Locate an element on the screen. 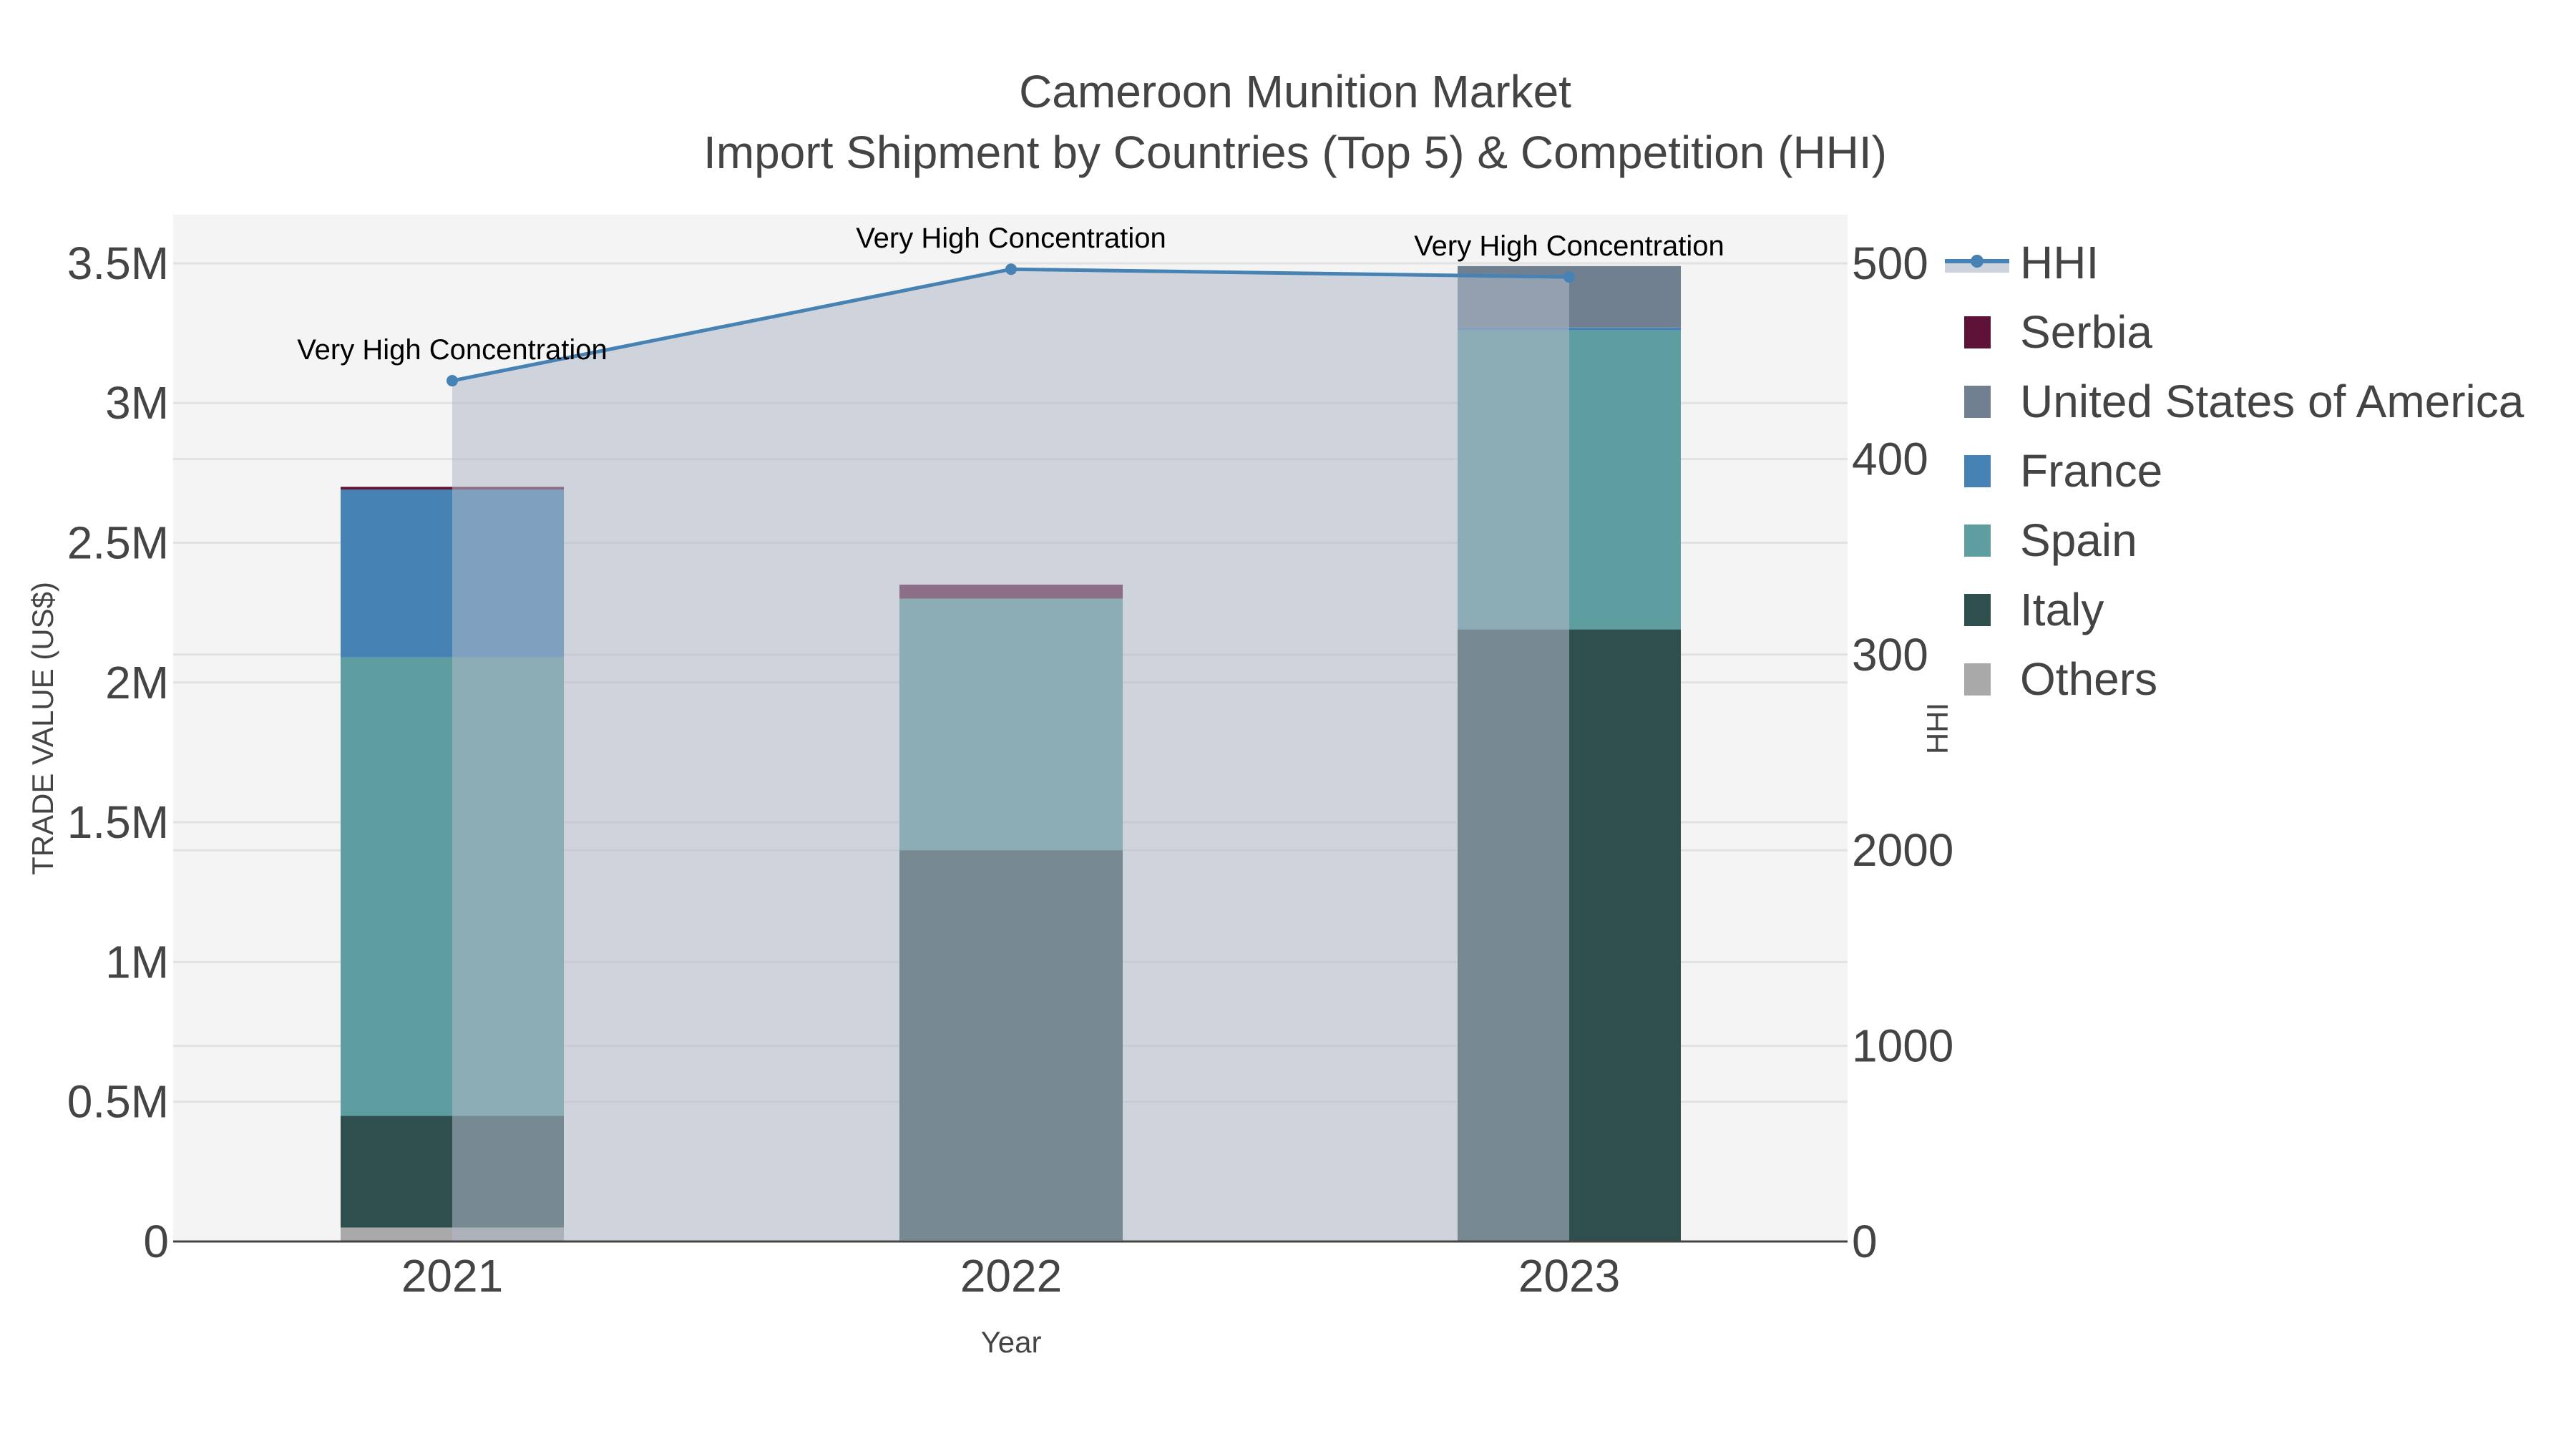  legend-item-hhi: HHI is located at coordinates (2022, 262).